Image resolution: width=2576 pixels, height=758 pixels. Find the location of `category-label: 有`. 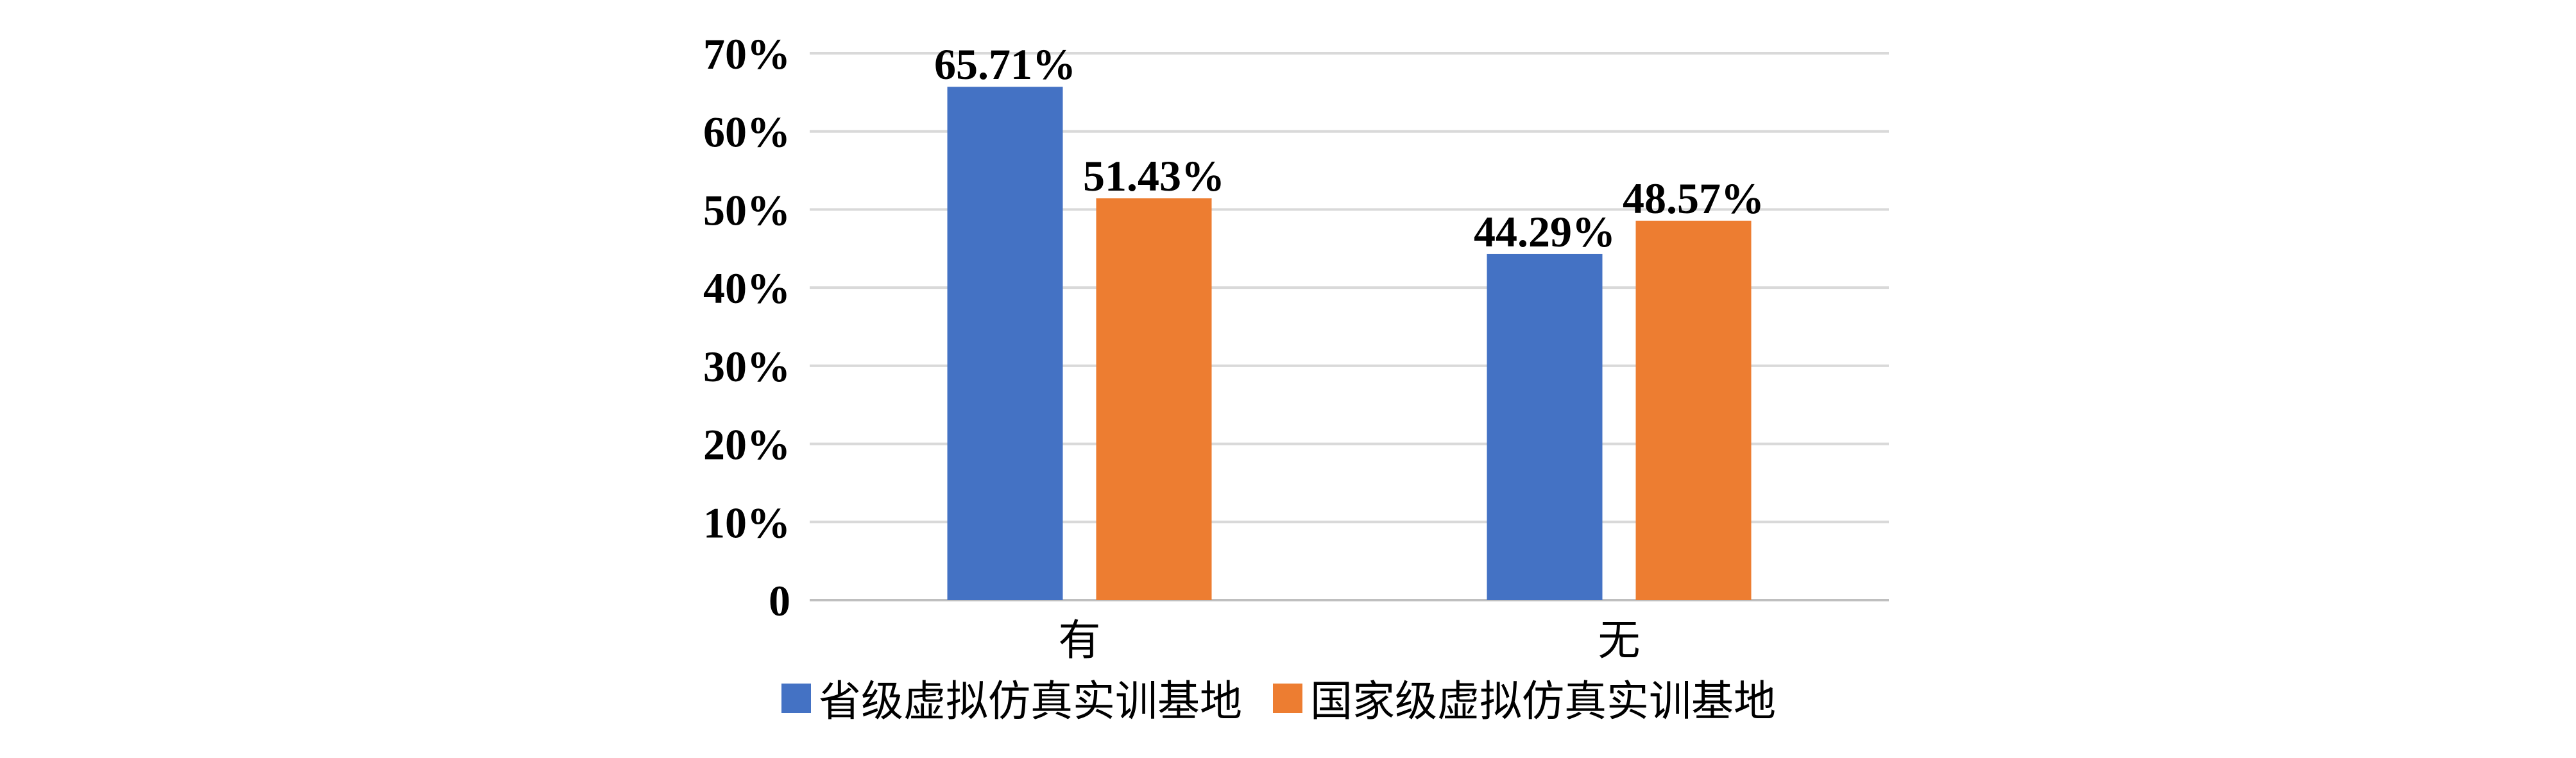

category-label: 有 is located at coordinates (1080, 640).